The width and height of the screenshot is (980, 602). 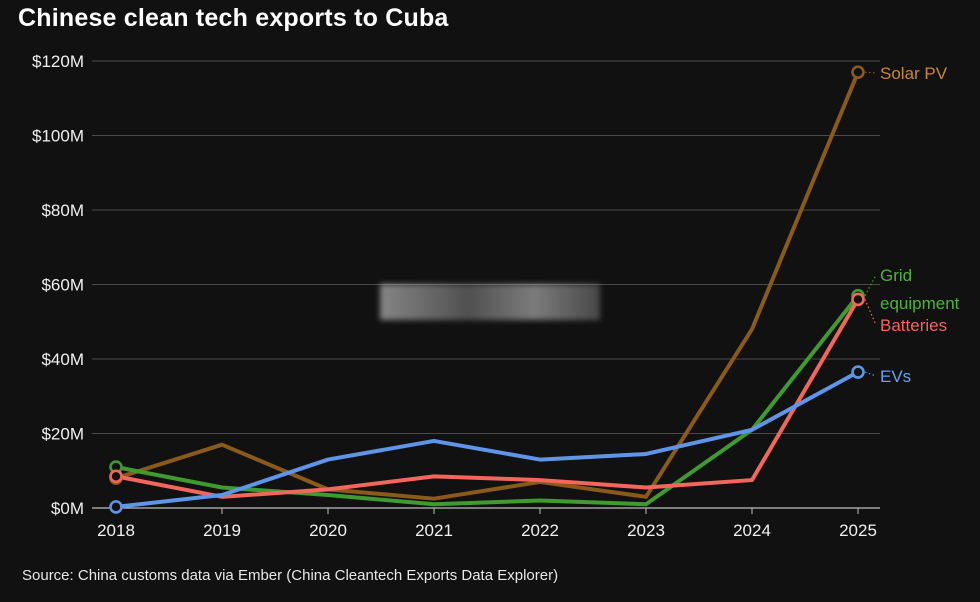 What do you see at coordinates (858, 72) in the screenshot?
I see `data-point-solar-pv` at bounding box center [858, 72].